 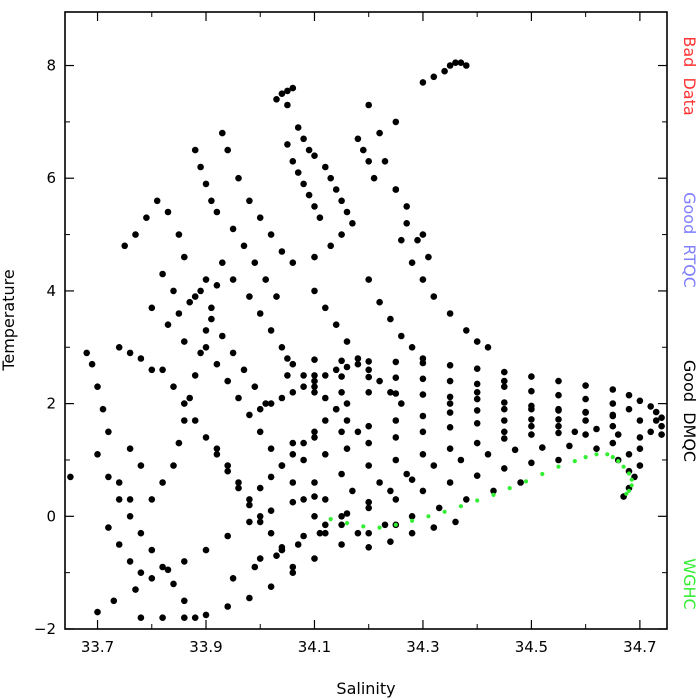 What do you see at coordinates (51, 291) in the screenshot?
I see `y-tick-label: 4` at bounding box center [51, 291].